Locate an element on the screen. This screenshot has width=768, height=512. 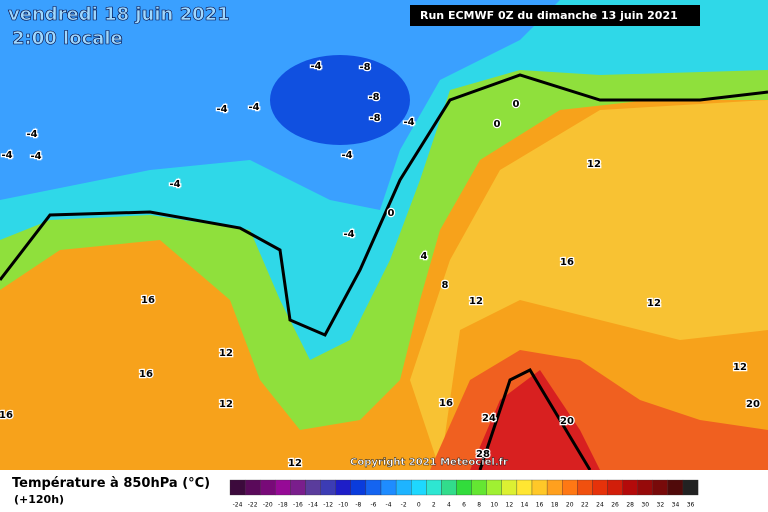
scale-label: 18 is located at coordinates (555, 505).